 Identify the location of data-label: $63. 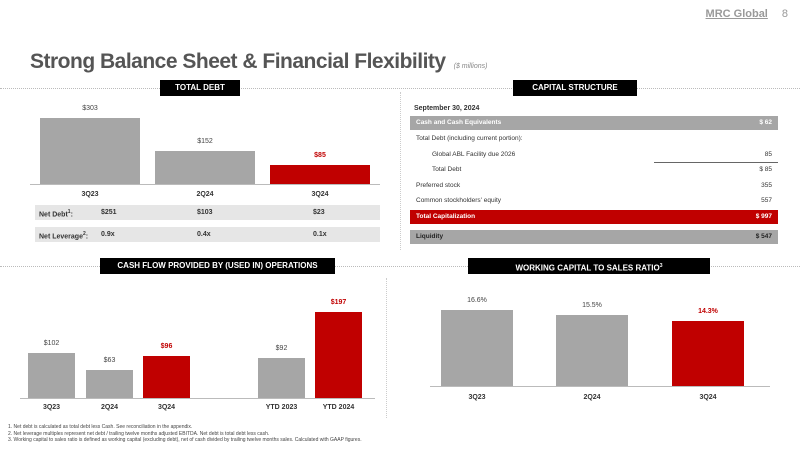
(109, 361).